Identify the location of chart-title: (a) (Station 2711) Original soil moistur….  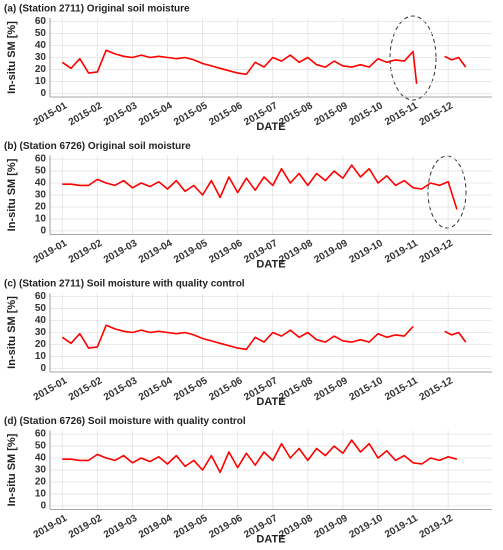
(97, 9).